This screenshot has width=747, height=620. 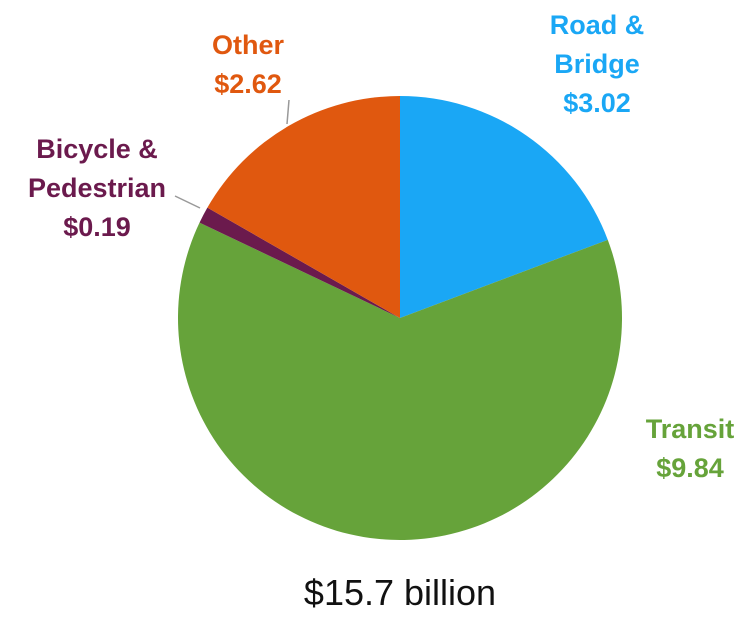 I want to click on category-label: Road & Bridge, so click(x=597, y=44).